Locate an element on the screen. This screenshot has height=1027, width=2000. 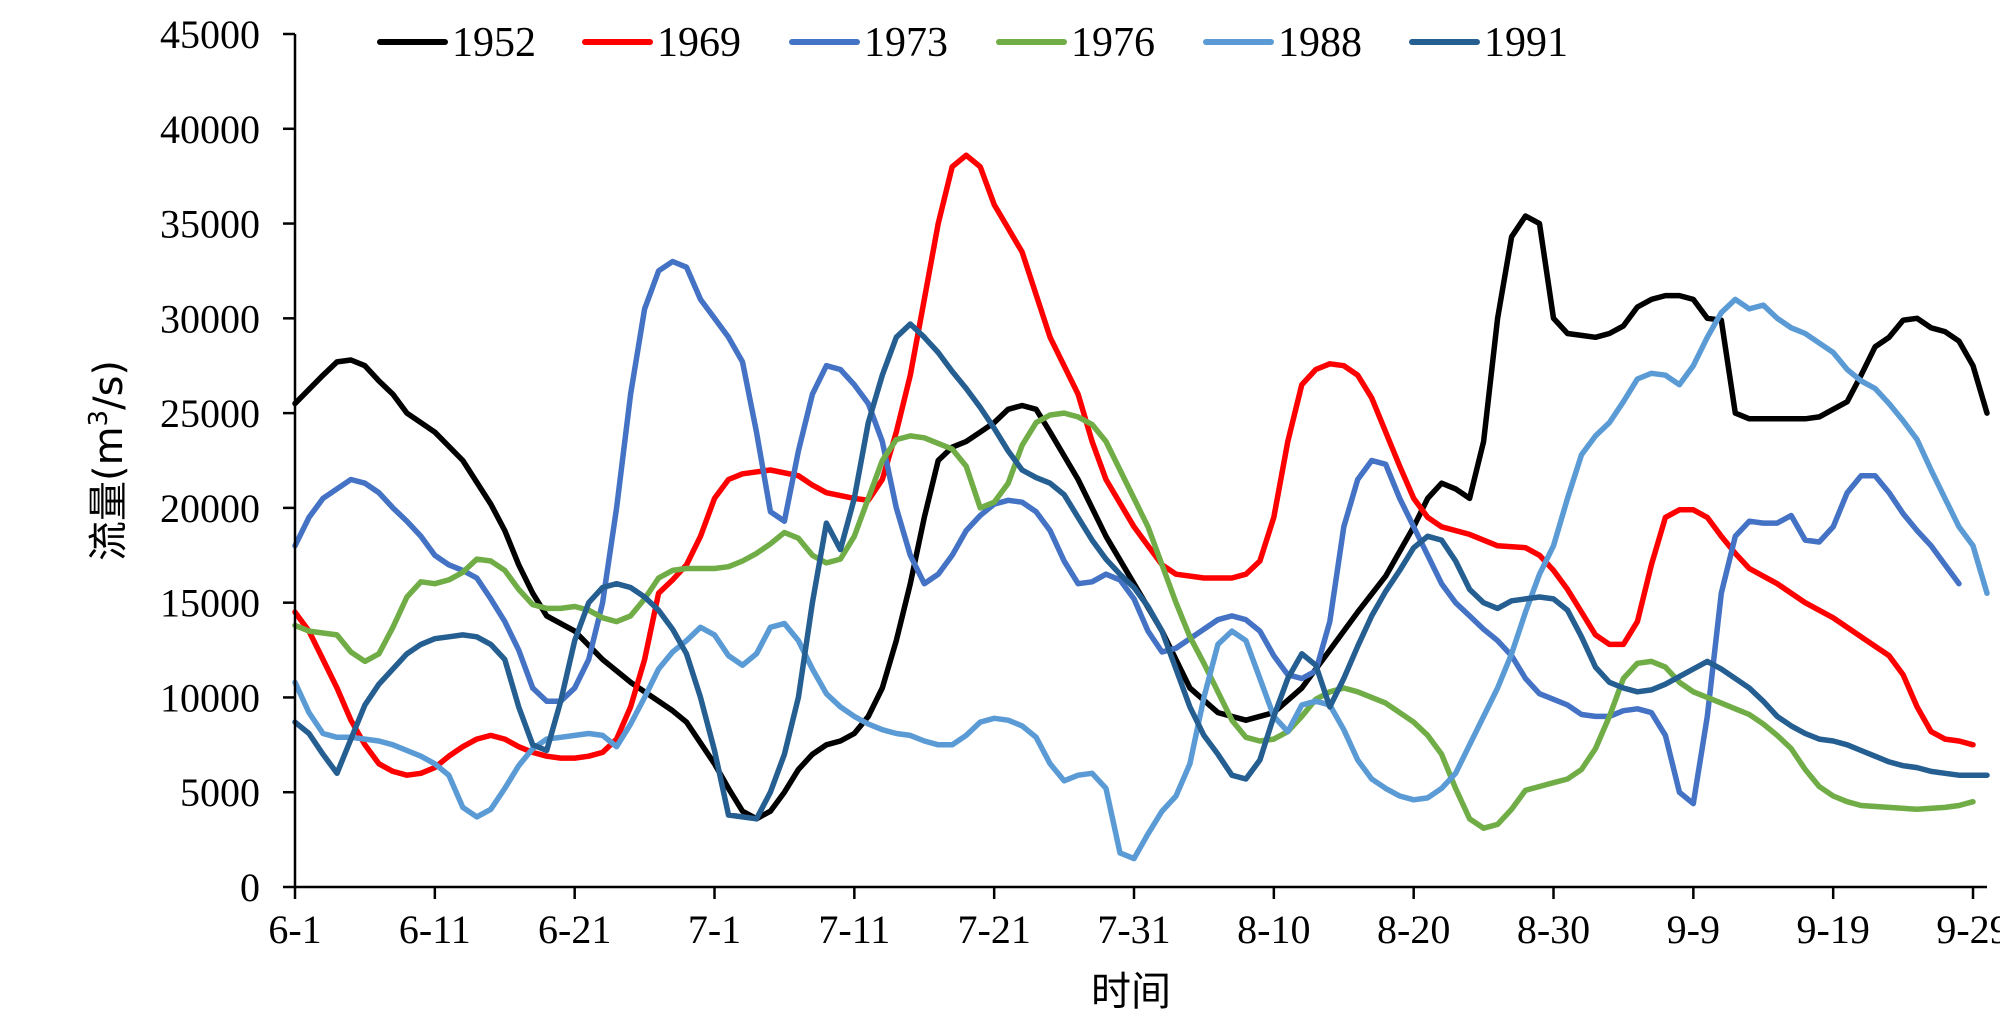
legend-label-1988: 1988 is located at coordinates (1320, 43).